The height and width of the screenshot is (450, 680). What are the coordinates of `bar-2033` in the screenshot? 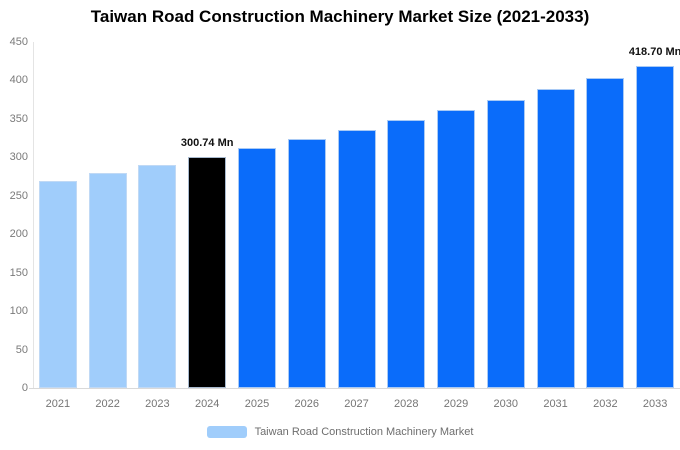 It's located at (655, 227).